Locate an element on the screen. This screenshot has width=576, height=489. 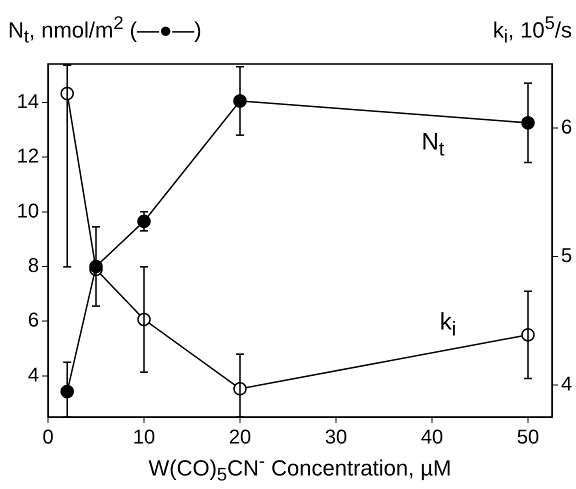
x-tick-label: 50 is located at coordinates (528, 437).